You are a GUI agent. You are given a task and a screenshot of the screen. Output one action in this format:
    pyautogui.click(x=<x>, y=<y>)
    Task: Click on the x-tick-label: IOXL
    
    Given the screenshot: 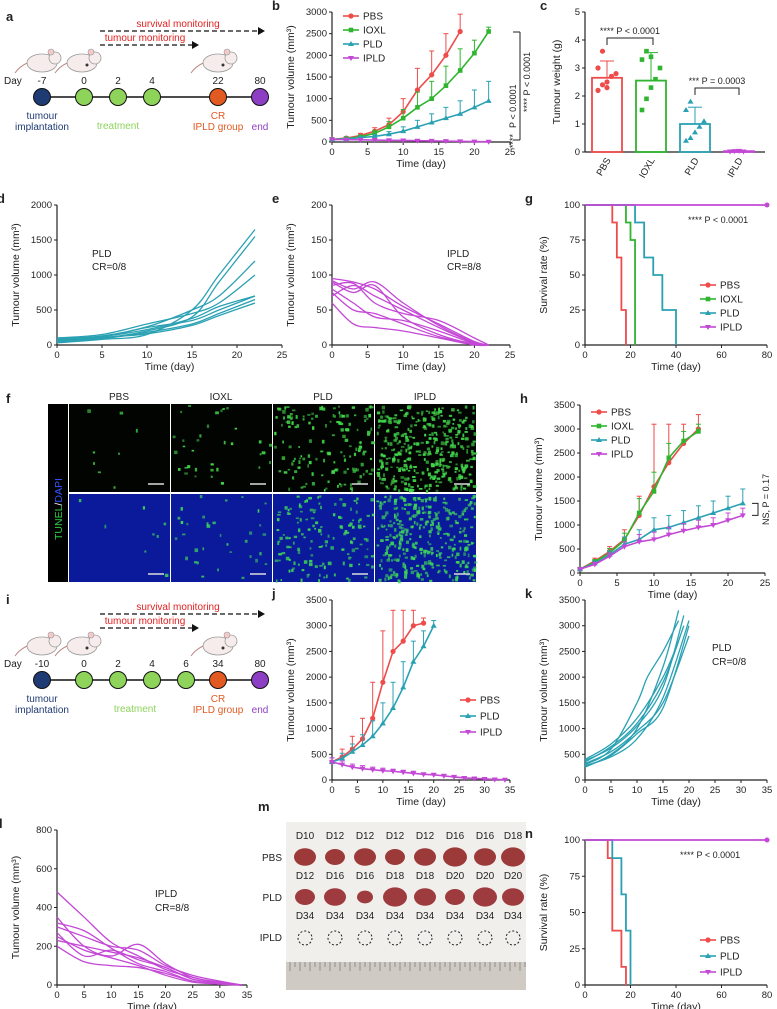 What is the action you would take?
    pyautogui.click(x=647, y=168)
    